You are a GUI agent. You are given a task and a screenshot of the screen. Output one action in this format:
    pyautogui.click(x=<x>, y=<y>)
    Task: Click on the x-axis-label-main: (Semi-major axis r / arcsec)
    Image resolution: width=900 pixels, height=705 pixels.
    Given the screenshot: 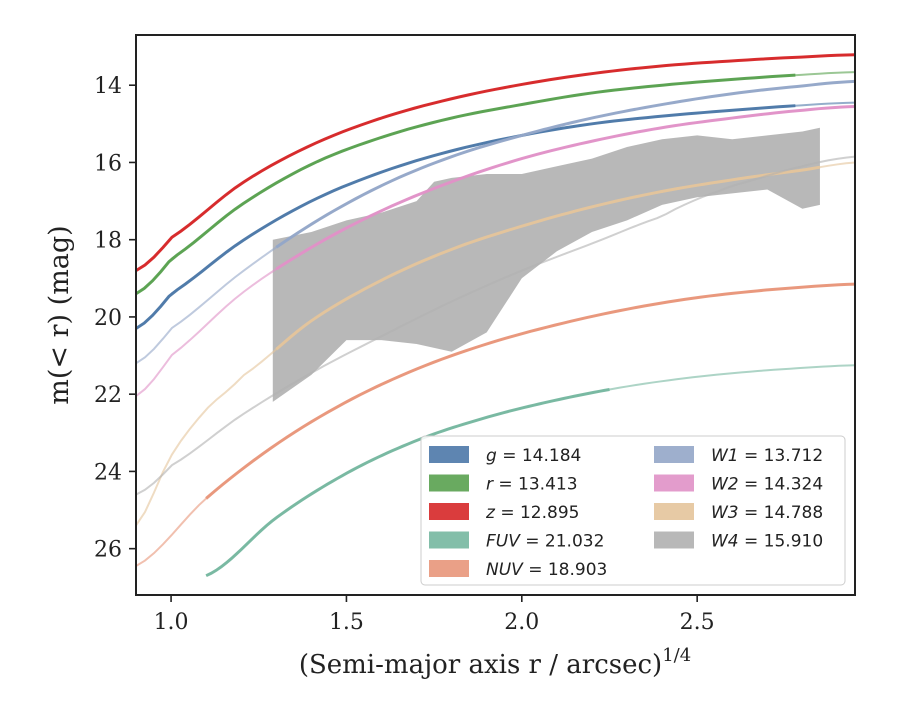 What is the action you would take?
    pyautogui.click(x=480, y=665)
    